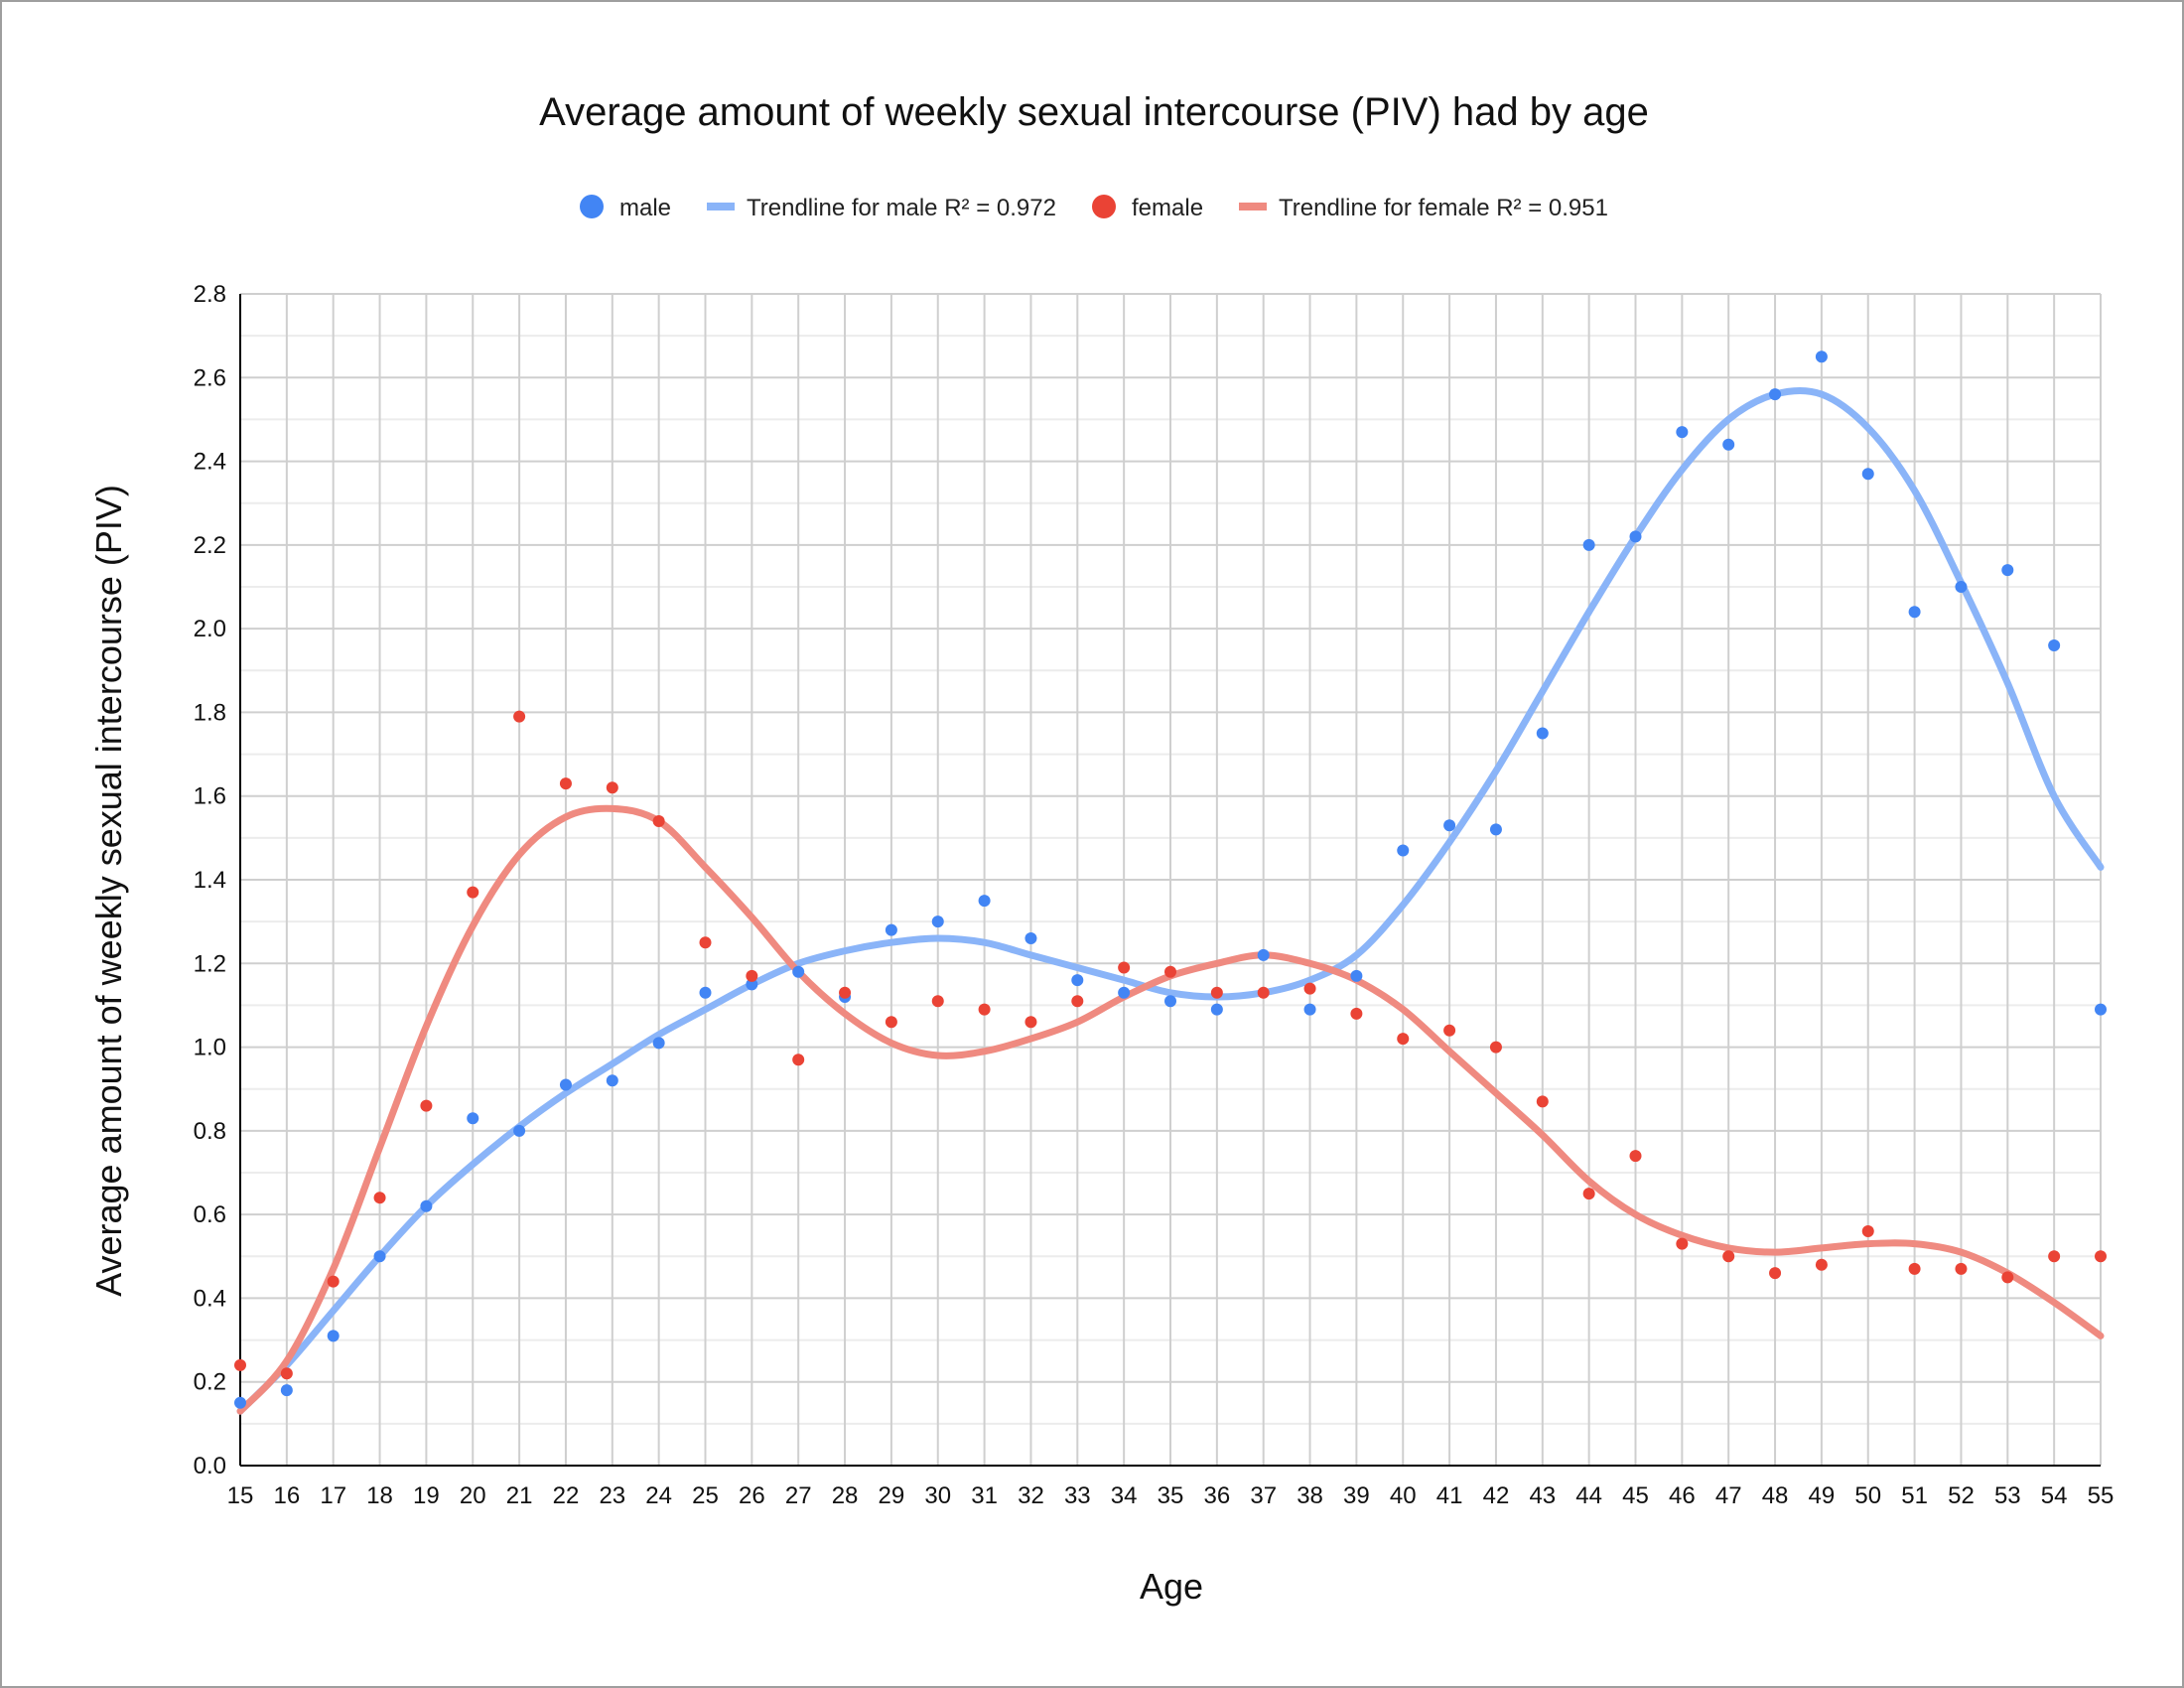 Image resolution: width=2184 pixels, height=1688 pixels. What do you see at coordinates (1682, 1495) in the screenshot?
I see `x-tick-label: 46` at bounding box center [1682, 1495].